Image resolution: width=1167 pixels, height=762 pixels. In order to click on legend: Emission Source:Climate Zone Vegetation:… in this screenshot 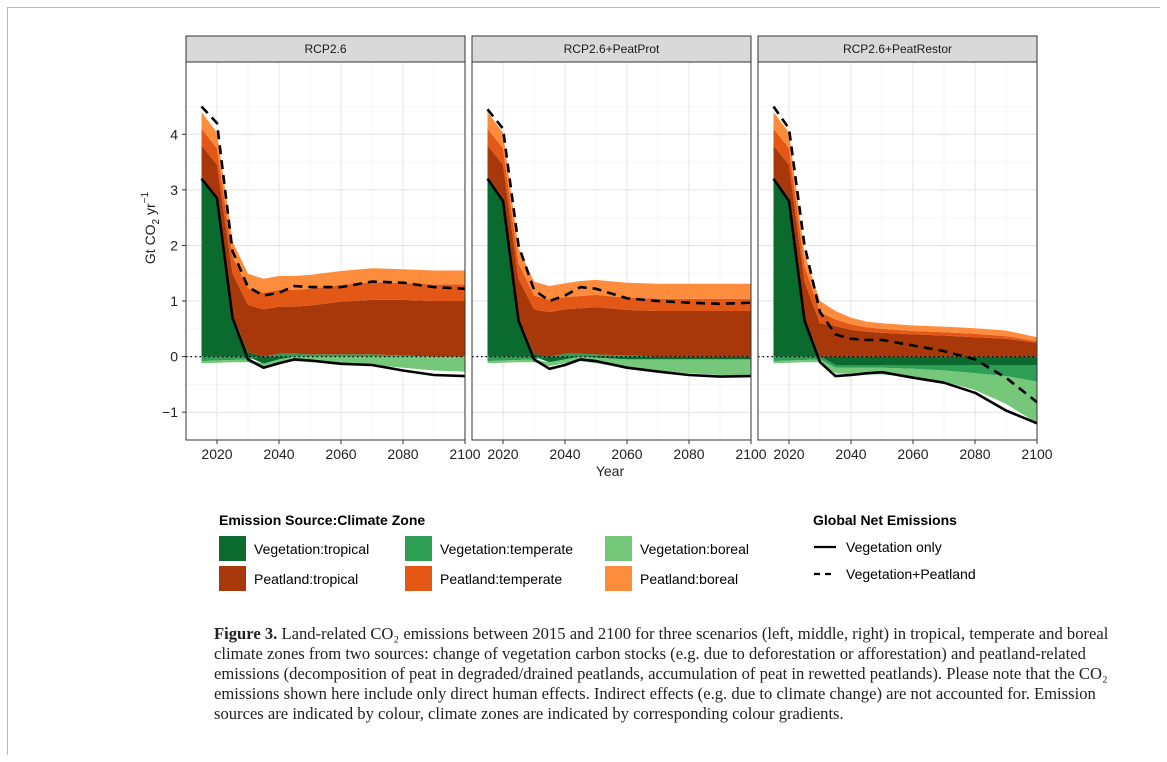, I will do `click(597, 551)`.